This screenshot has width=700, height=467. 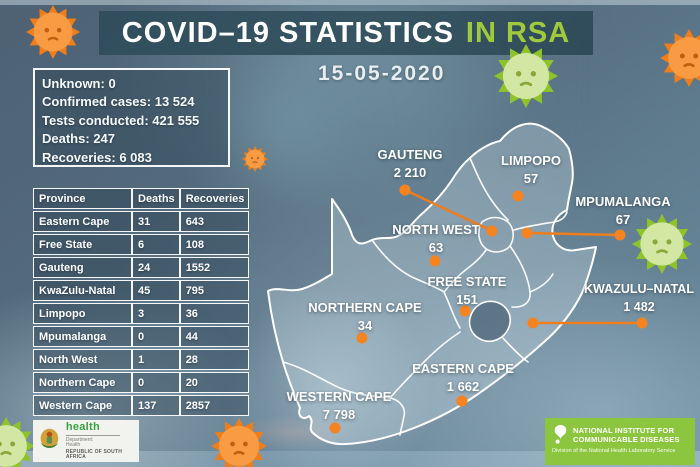 I want to click on table-row: Eastern Cape 31 643, so click(x=141, y=221).